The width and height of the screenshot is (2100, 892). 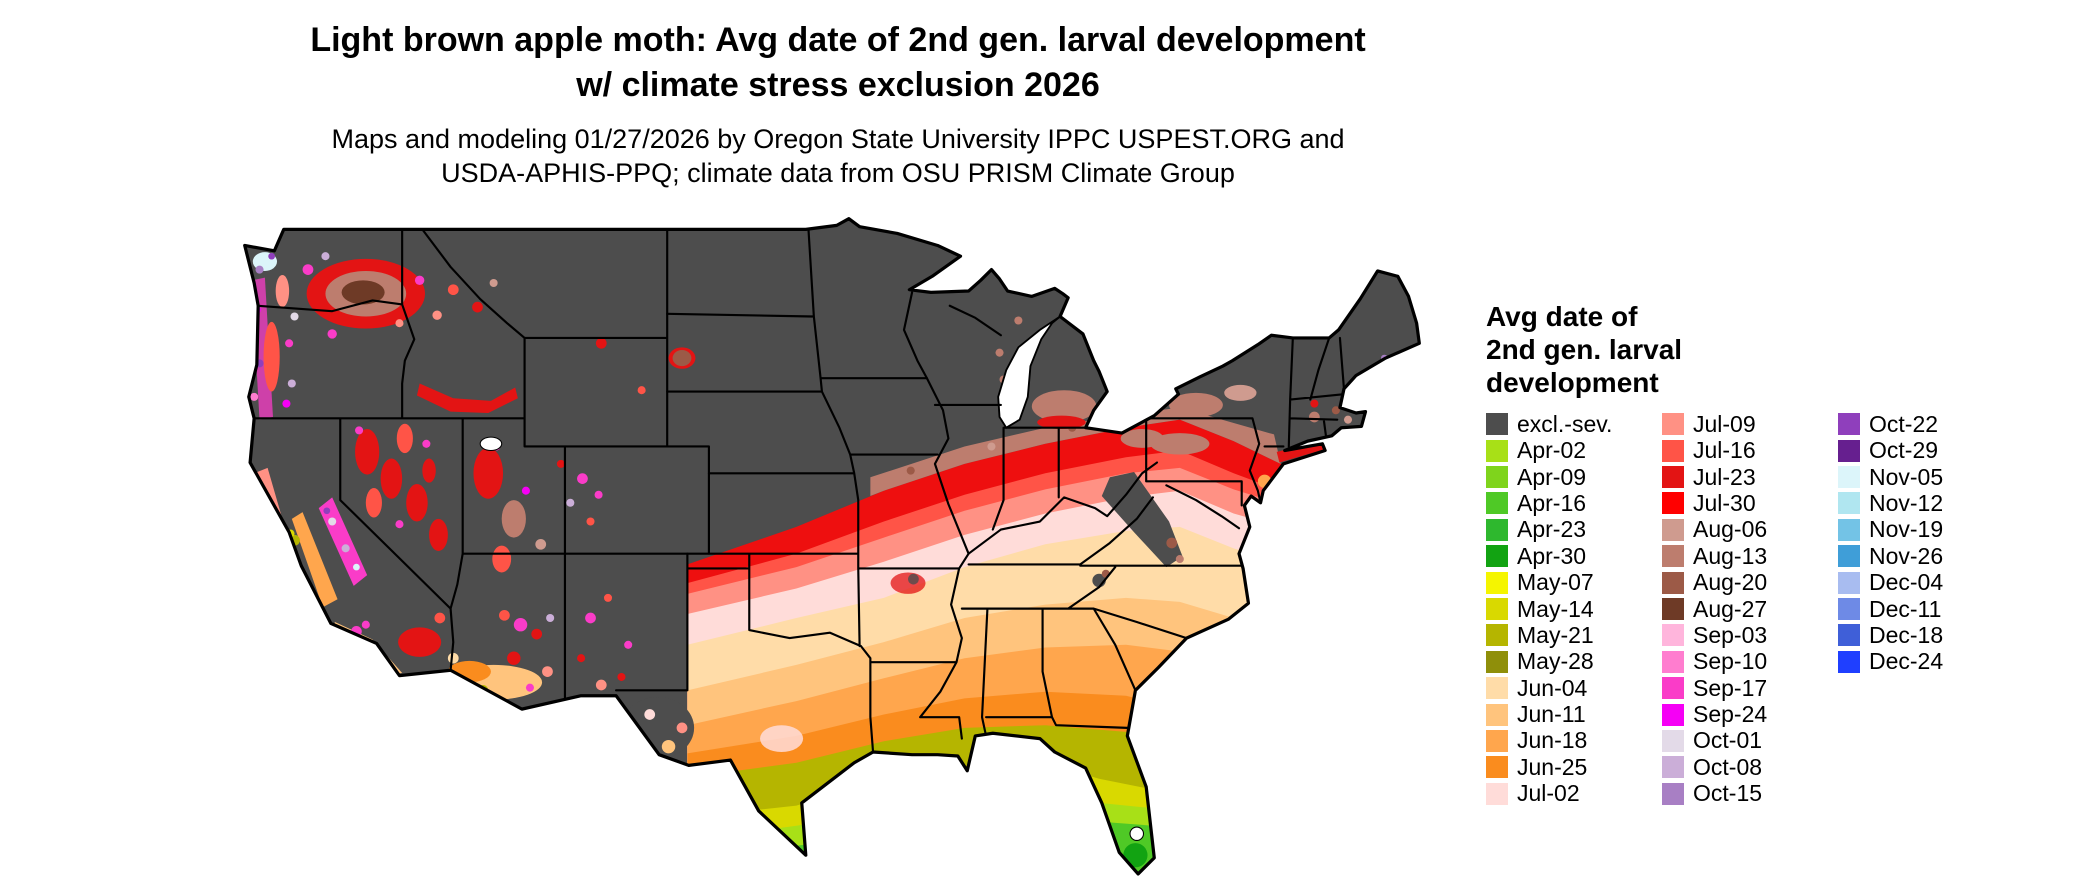 What do you see at coordinates (1728, 766) in the screenshot?
I see `legend-label: Oct-08` at bounding box center [1728, 766].